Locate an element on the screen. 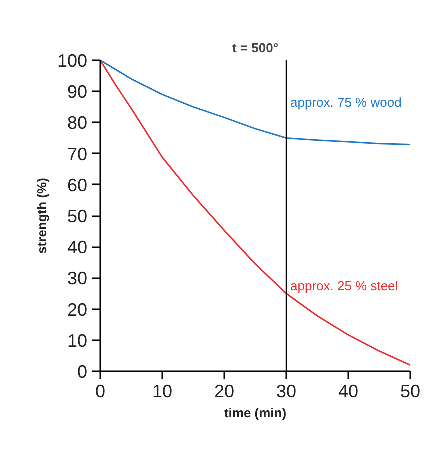 This screenshot has height=451, width=444. x-tick-label: 20 is located at coordinates (224, 392).